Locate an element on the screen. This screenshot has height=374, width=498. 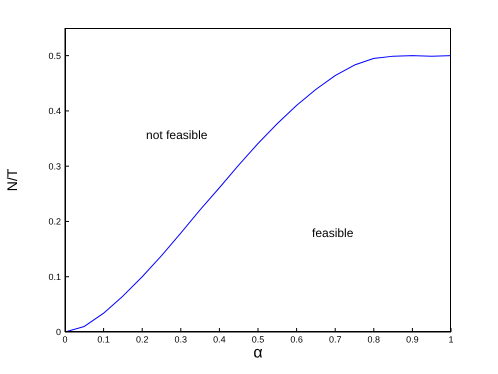
y-axis-title: N/T is located at coordinates (12, 180).